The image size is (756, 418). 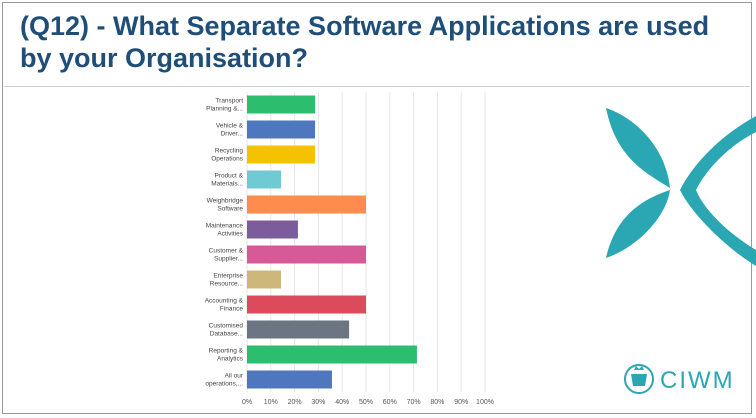 I want to click on x-tick-label: 80%, so click(x=437, y=402).